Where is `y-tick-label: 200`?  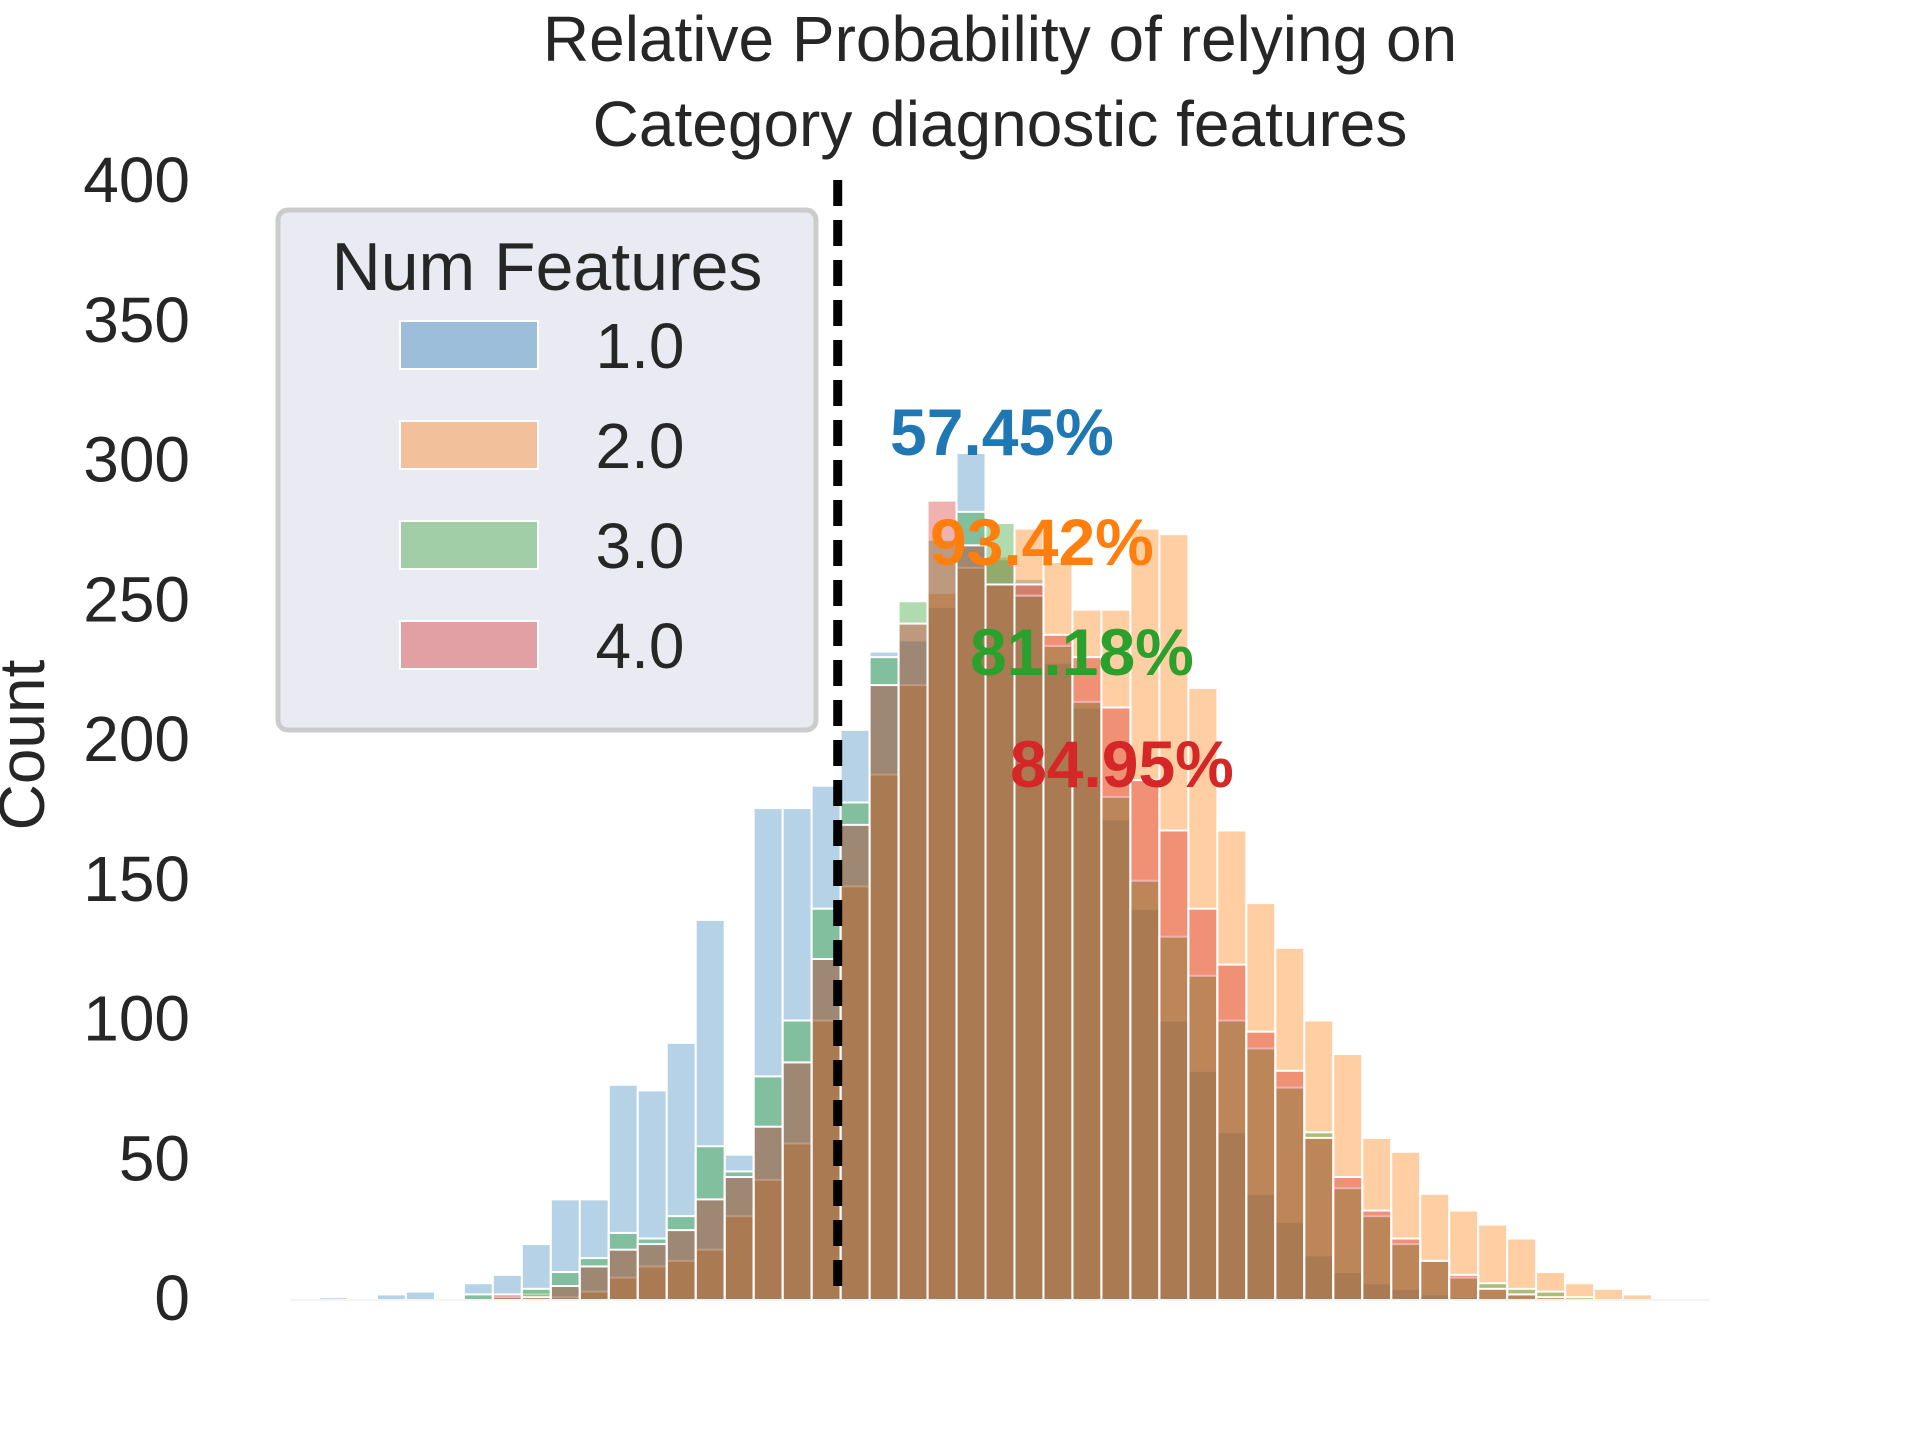 y-tick-label: 200 is located at coordinates (136, 739).